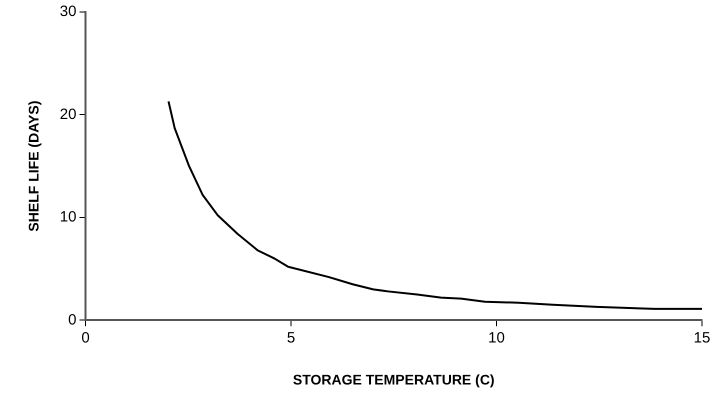 This screenshot has width=715, height=409. Describe the element at coordinates (85, 337) in the screenshot. I see `x-tick-label: 0` at that location.